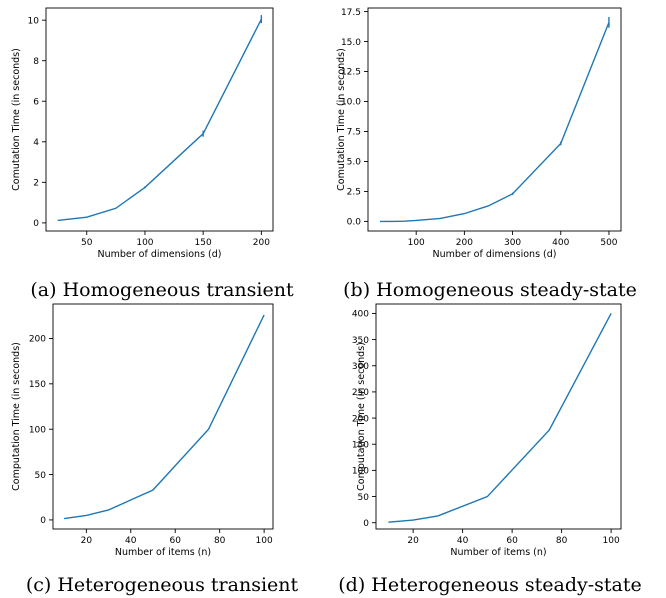 Image resolution: width=666 pixels, height=598 pixels. Describe the element at coordinates (37, 385) in the screenshot. I see `chart-2-ytick-label: 150` at that location.